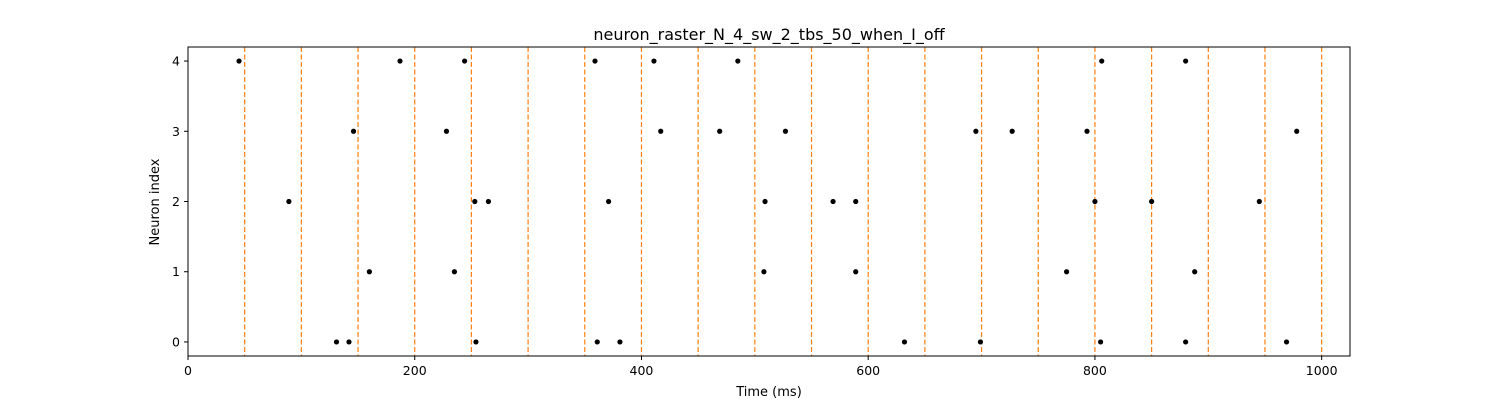 This screenshot has height=400, width=1500. Describe the element at coordinates (176, 341) in the screenshot. I see `y-tick-label: 0` at that location.